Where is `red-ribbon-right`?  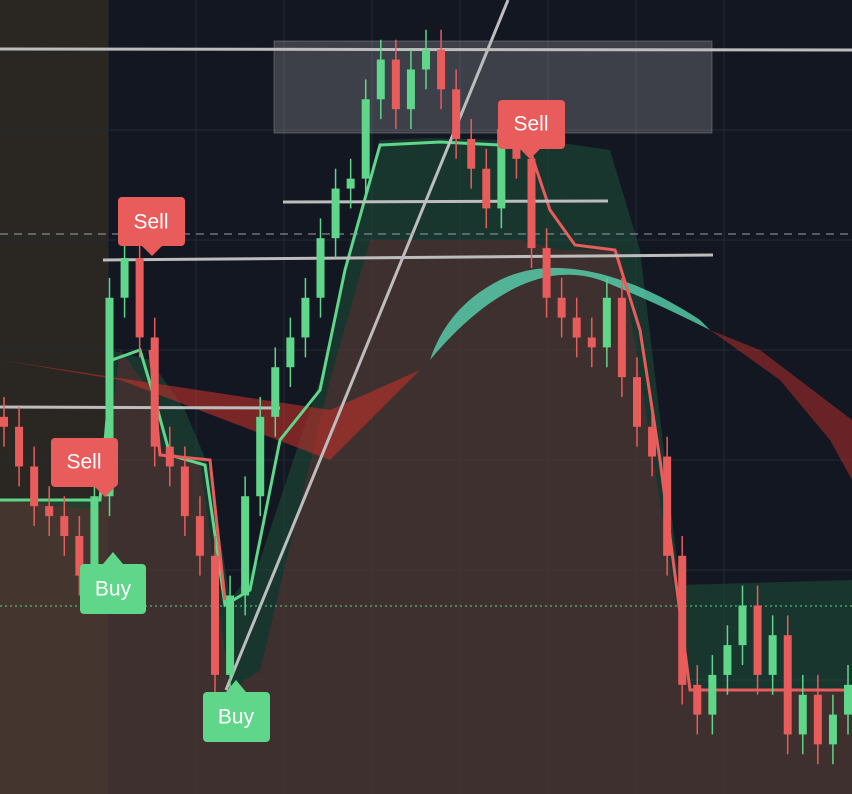 red-ribbon-right is located at coordinates (781, 405).